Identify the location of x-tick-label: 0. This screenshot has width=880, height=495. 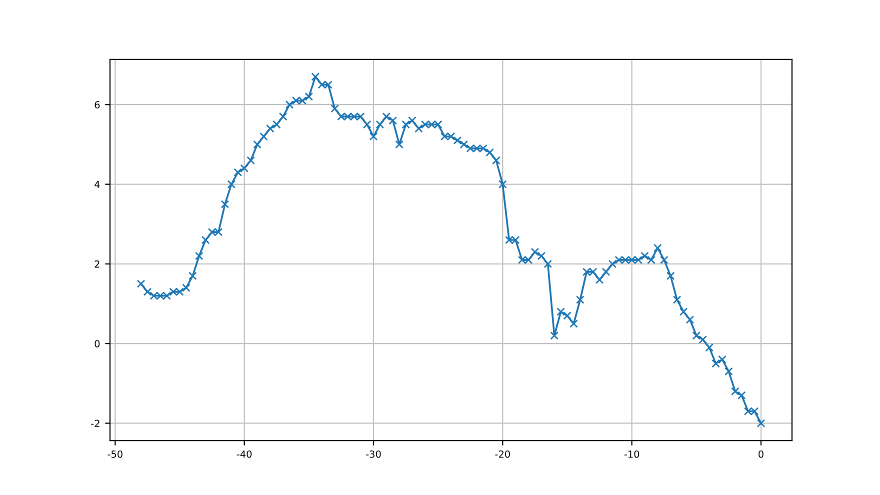
(761, 454).